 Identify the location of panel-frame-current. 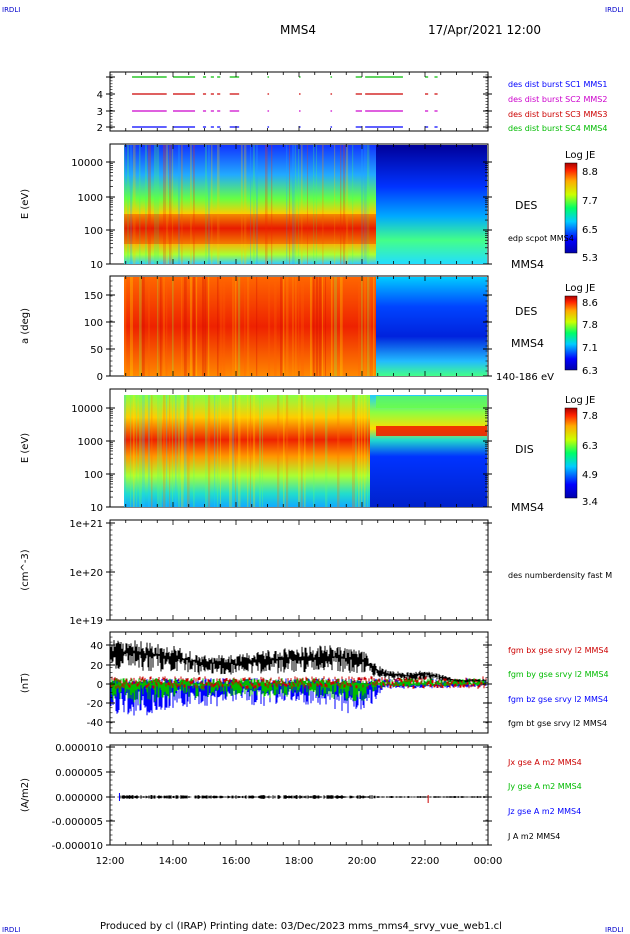
(299, 795).